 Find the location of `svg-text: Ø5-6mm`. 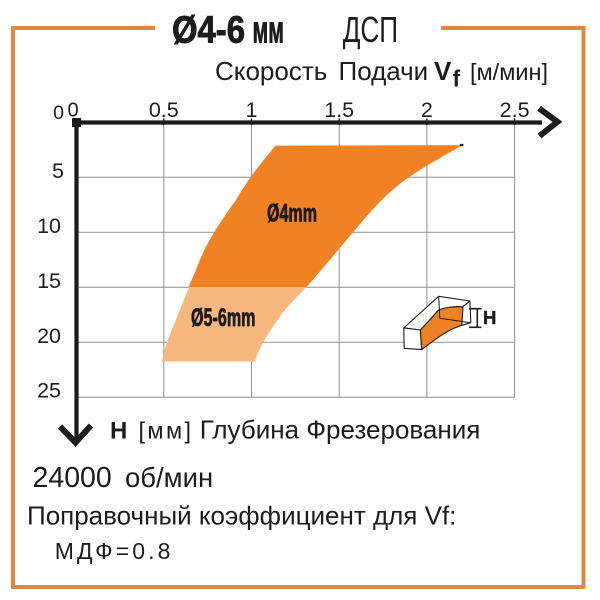

svg-text: Ø5-6mm is located at coordinates (223, 318).